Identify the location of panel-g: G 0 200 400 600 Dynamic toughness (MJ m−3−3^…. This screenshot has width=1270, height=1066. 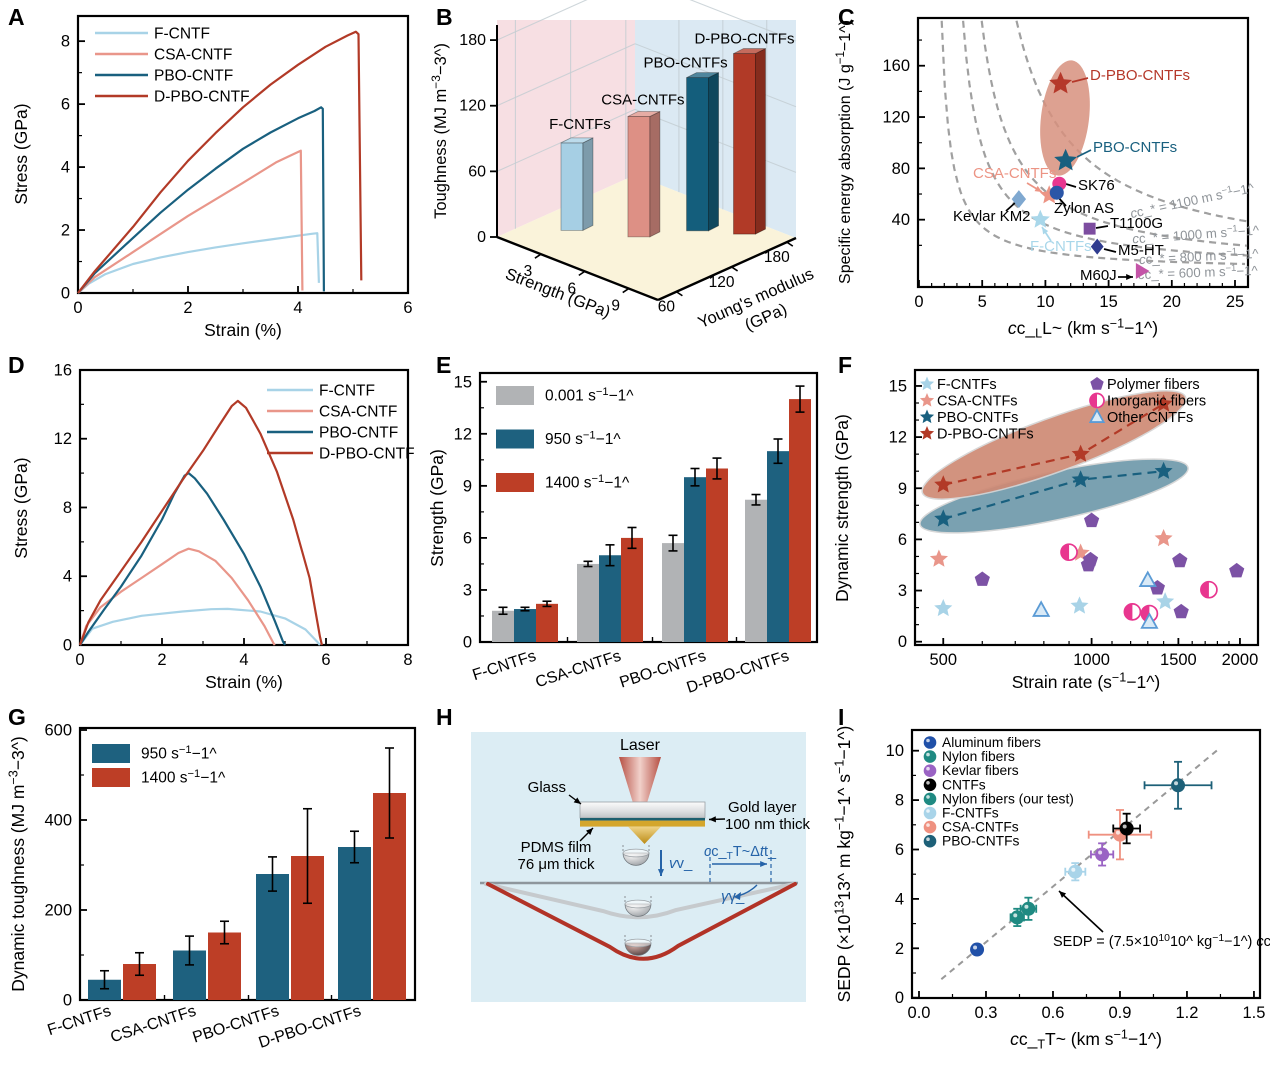
(214, 883).